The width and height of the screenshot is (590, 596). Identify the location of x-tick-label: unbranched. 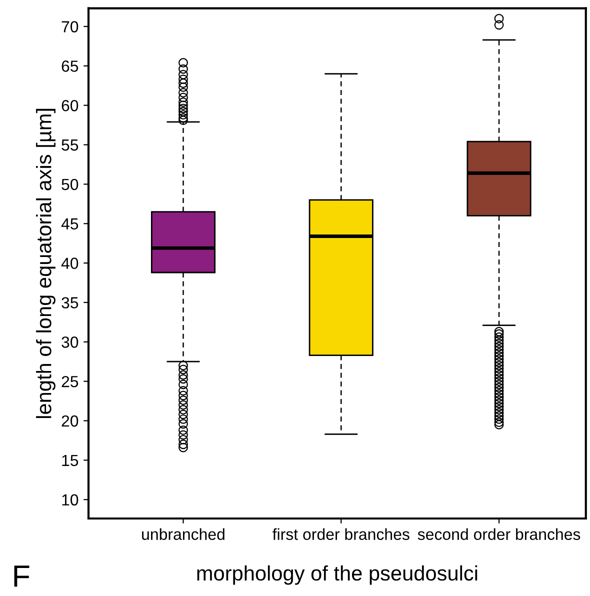
(183, 534).